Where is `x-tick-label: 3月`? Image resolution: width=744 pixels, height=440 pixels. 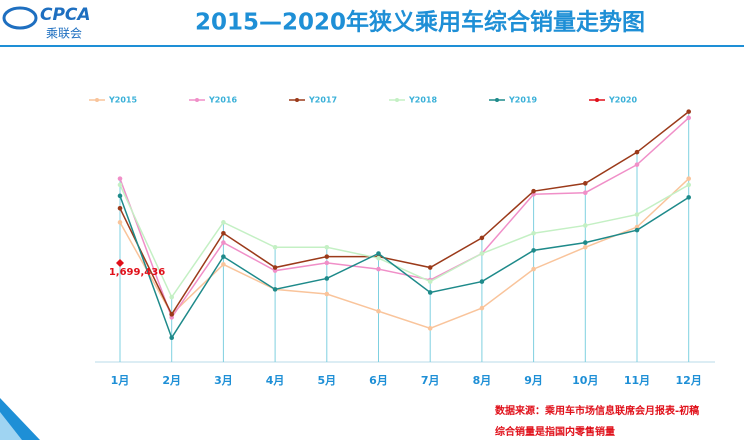
x-tick-label: 3月 is located at coordinates (223, 380).